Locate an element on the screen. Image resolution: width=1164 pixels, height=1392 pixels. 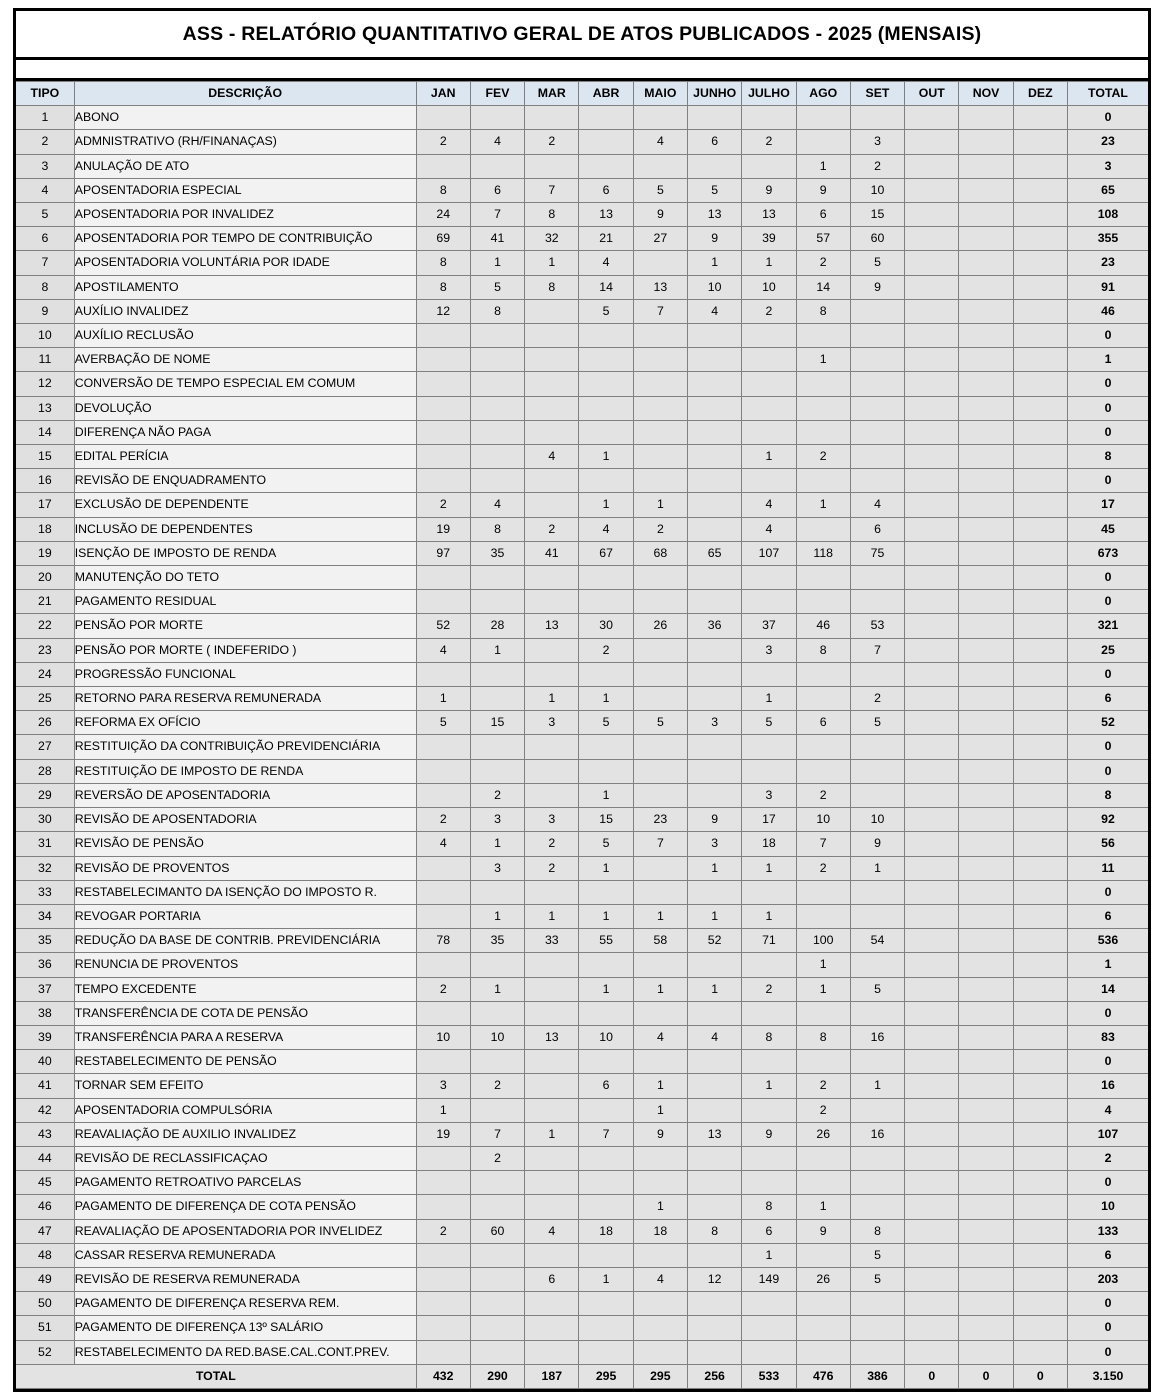
column-header-jan: JAN is located at coordinates (443, 93).